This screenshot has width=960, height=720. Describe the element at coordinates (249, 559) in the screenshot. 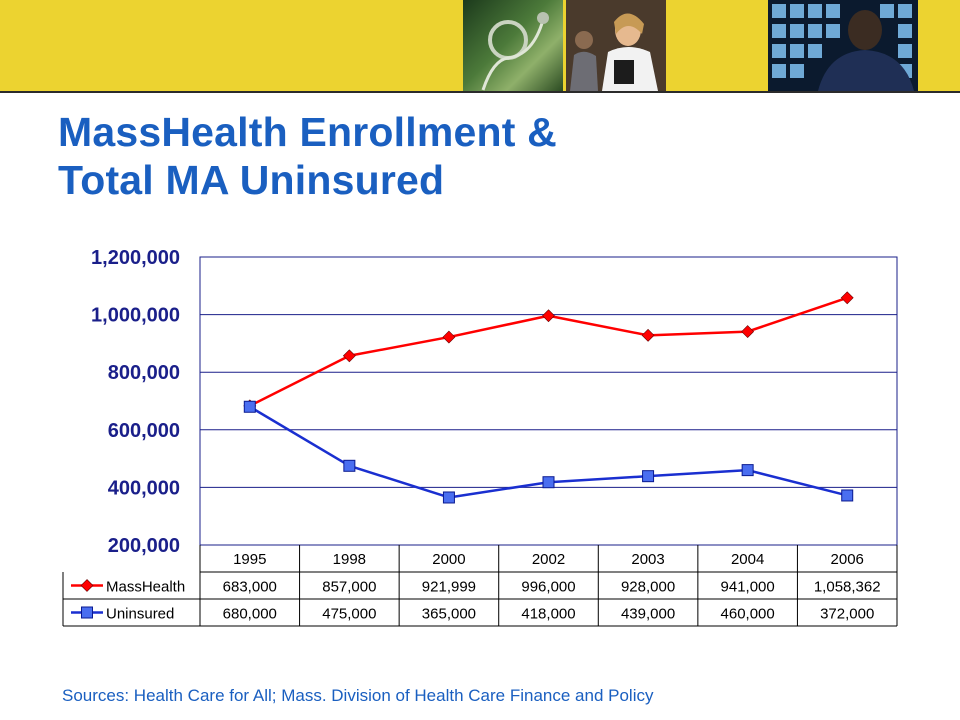

I see `x-category-label: 1995` at that location.